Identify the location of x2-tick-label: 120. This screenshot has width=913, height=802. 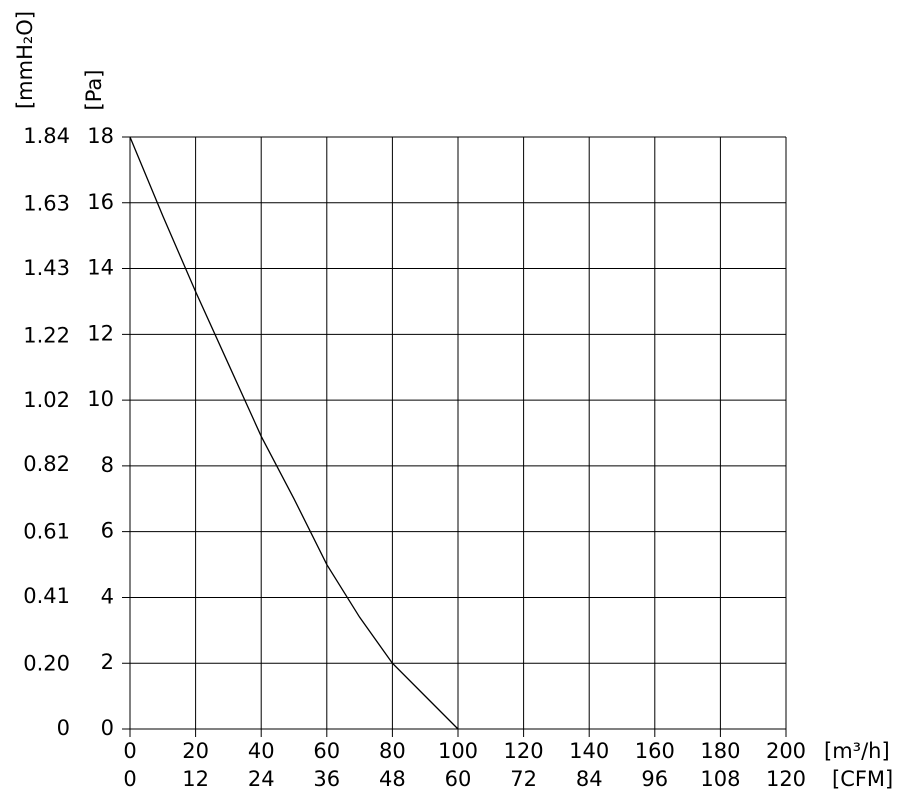
(786, 779).